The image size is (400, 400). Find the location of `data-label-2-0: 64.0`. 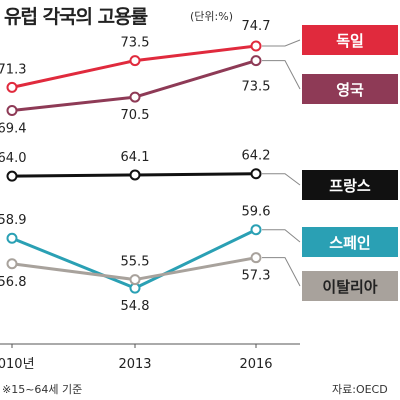

data-label-2-0: 64.0 is located at coordinates (13, 158).